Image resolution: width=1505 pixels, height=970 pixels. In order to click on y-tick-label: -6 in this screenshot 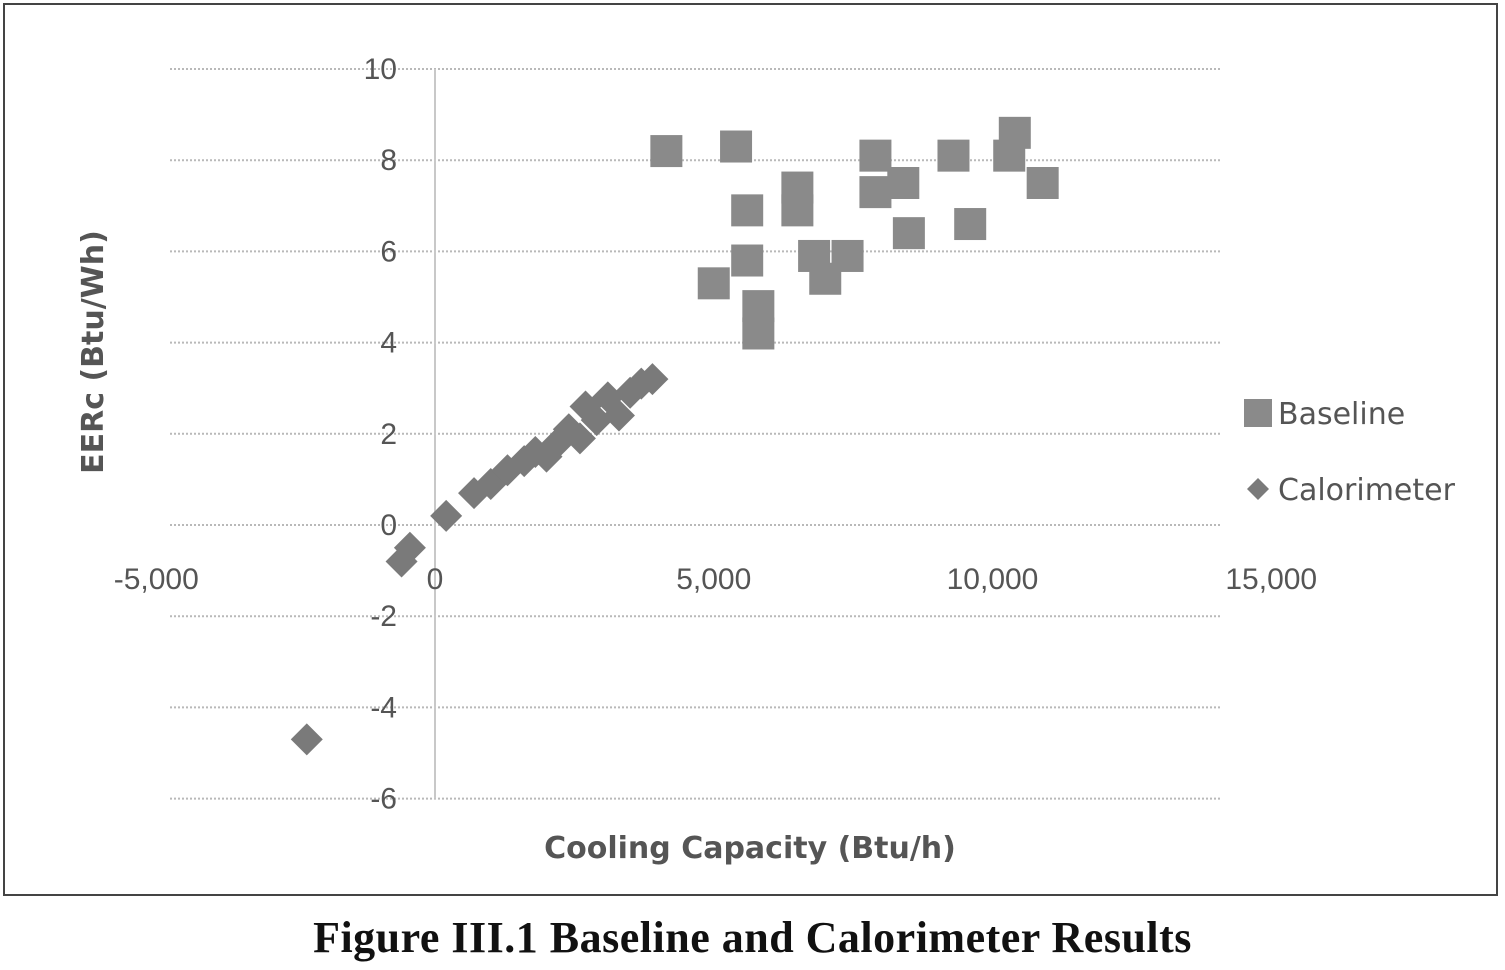, I will do `click(383, 799)`.